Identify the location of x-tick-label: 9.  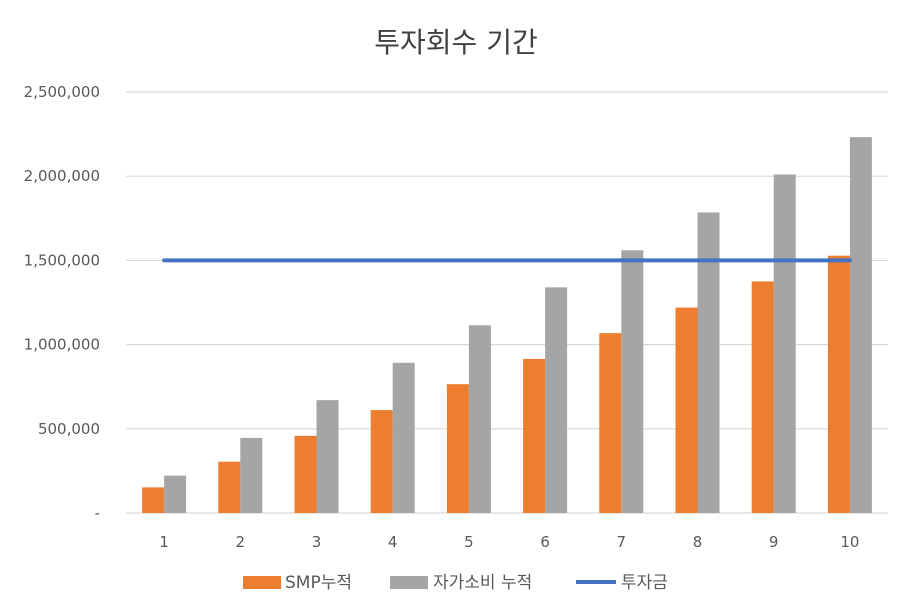
(774, 542).